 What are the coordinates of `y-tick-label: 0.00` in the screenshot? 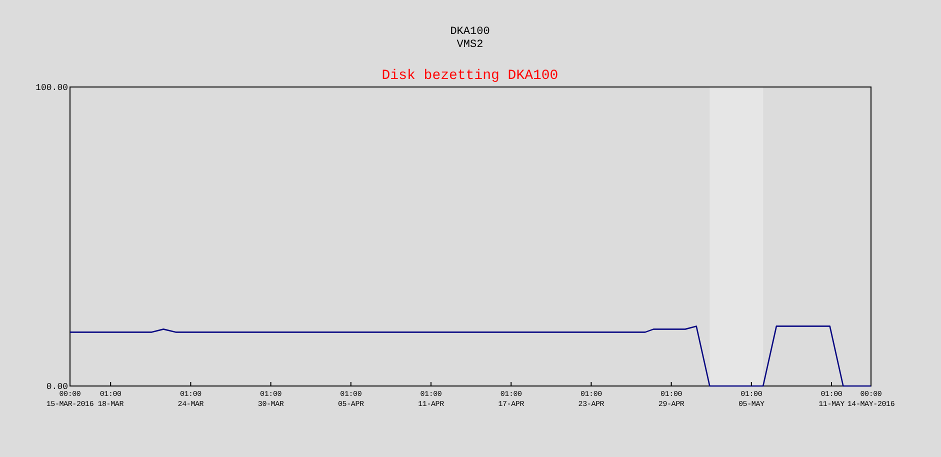 It's located at (57, 387).